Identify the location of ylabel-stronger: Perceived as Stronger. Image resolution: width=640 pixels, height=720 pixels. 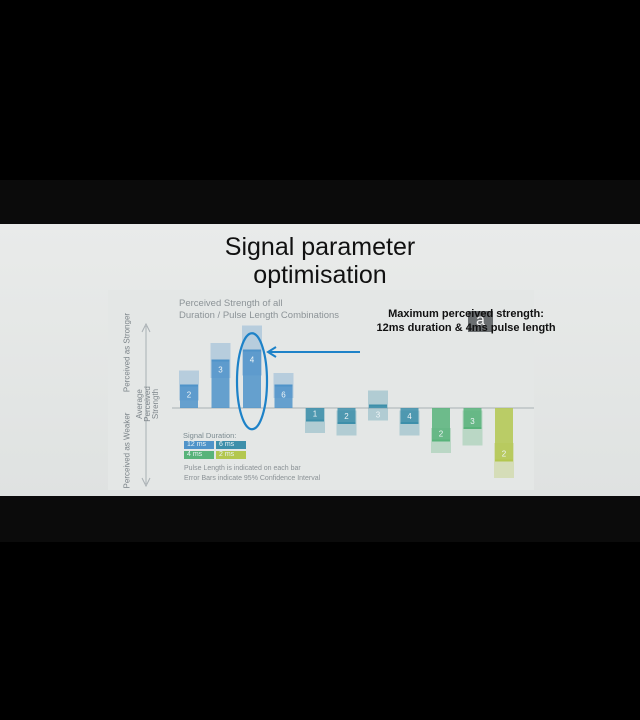
(127, 352).